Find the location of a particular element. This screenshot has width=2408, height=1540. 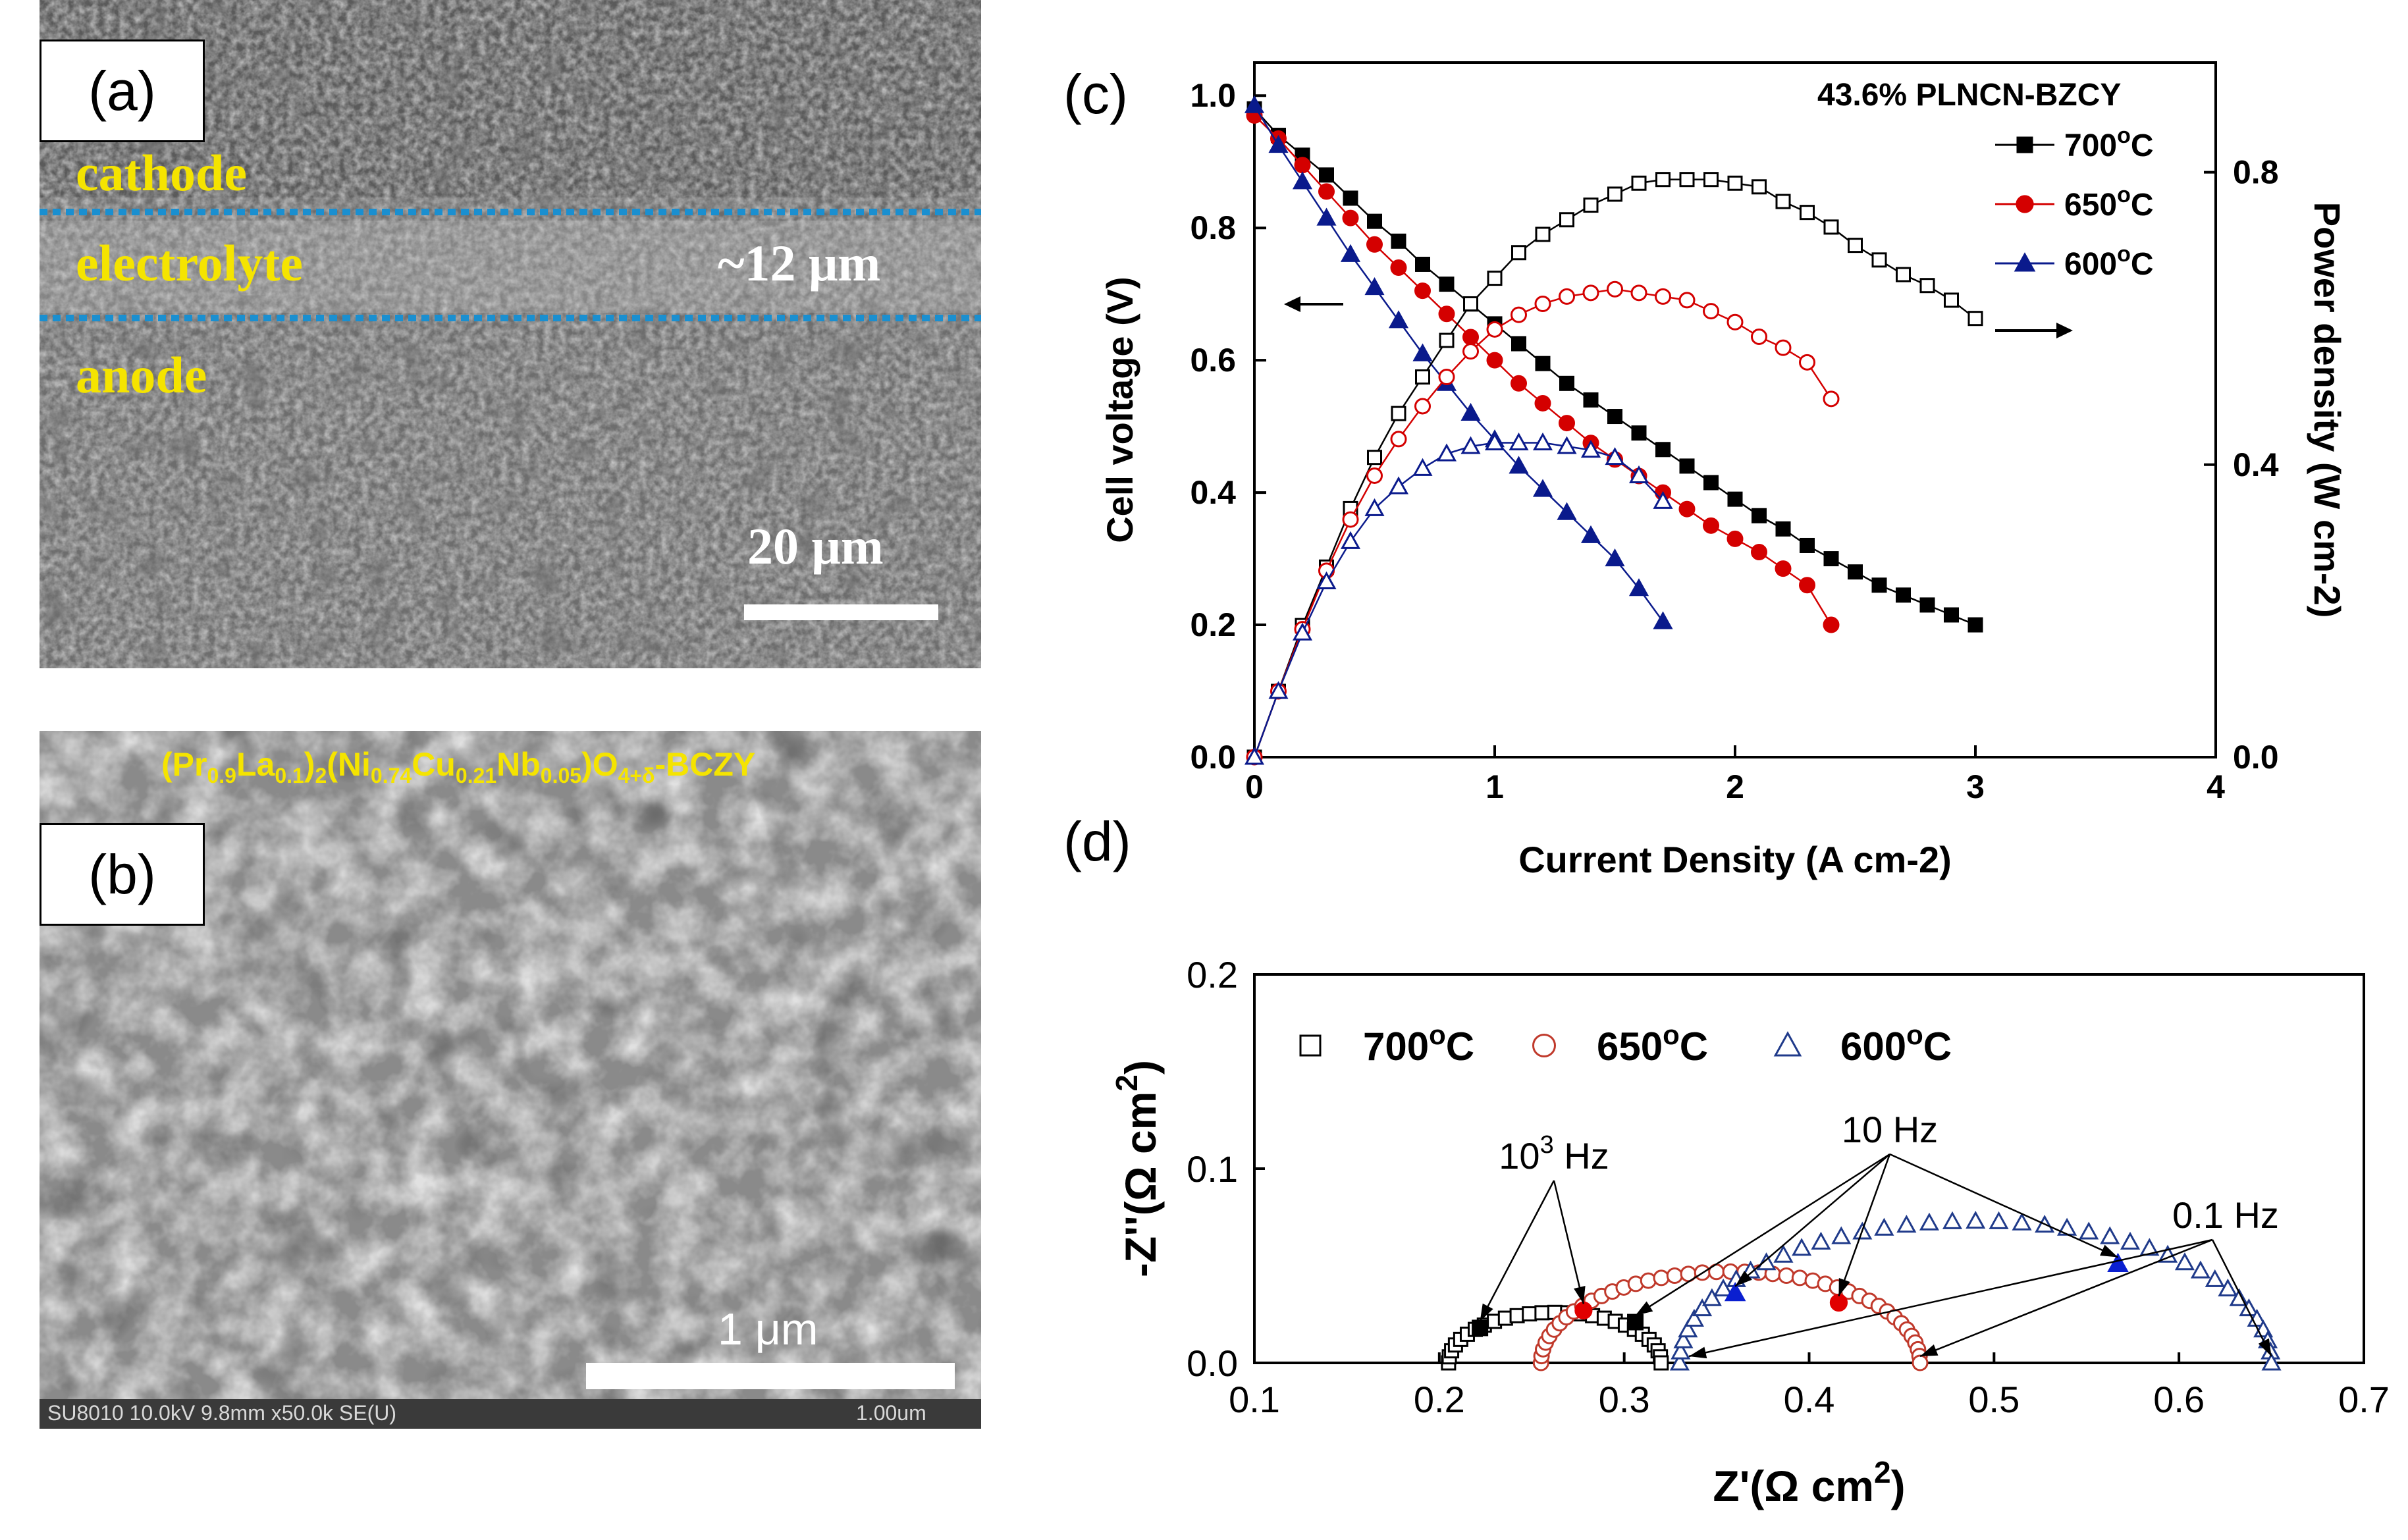

y-tick-label: 0.1 is located at coordinates (1212, 1169).